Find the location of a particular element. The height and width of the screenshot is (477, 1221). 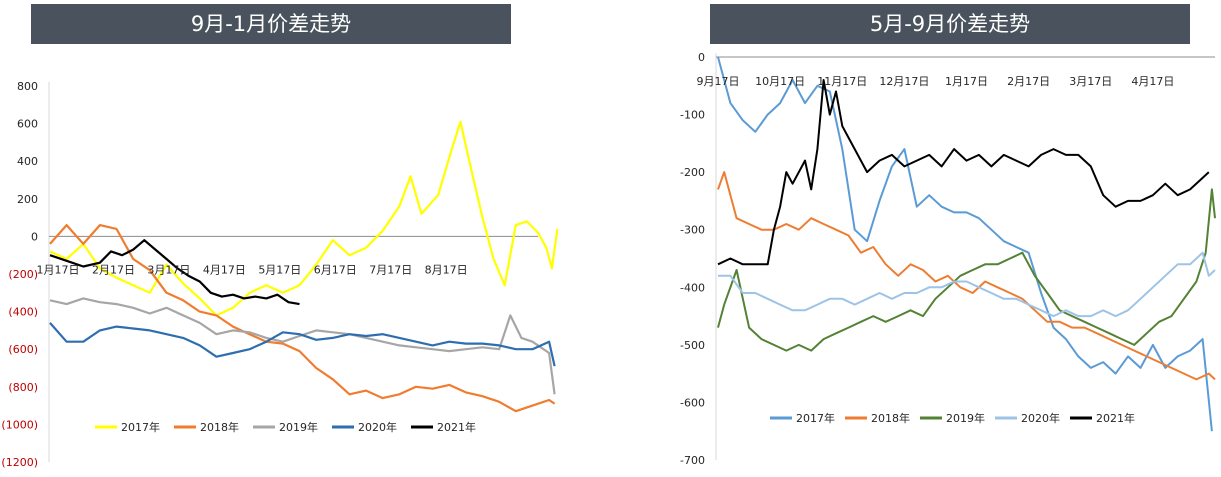

x-tick-label: 5月17日 is located at coordinates (279, 269).